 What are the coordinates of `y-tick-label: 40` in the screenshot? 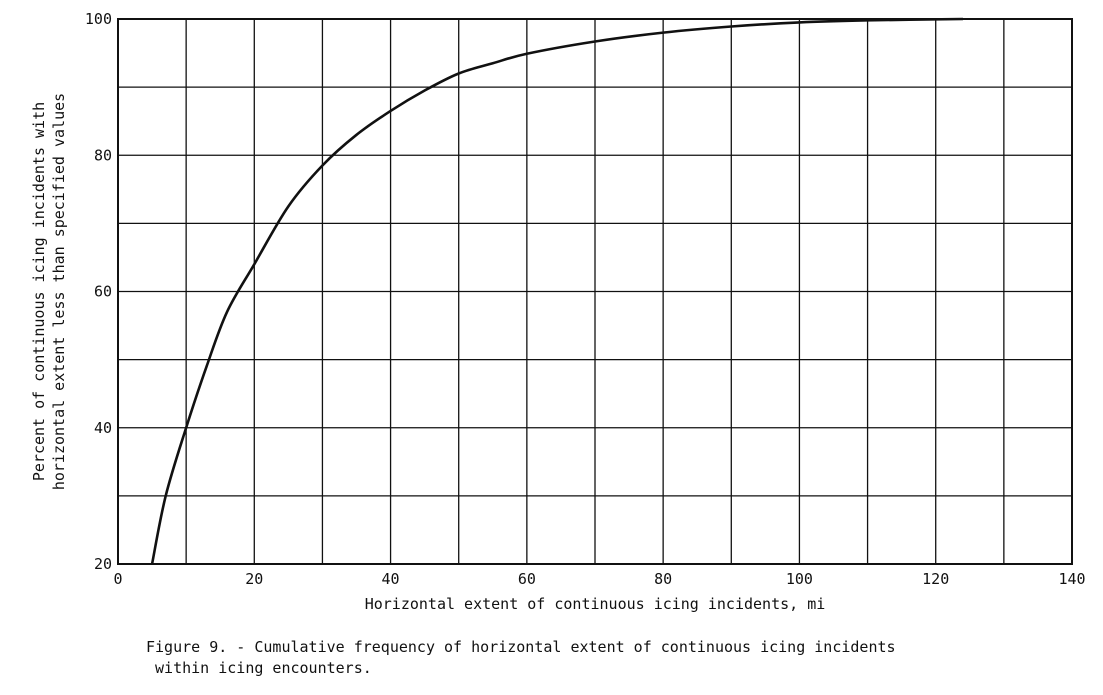 It's located at (103, 428).